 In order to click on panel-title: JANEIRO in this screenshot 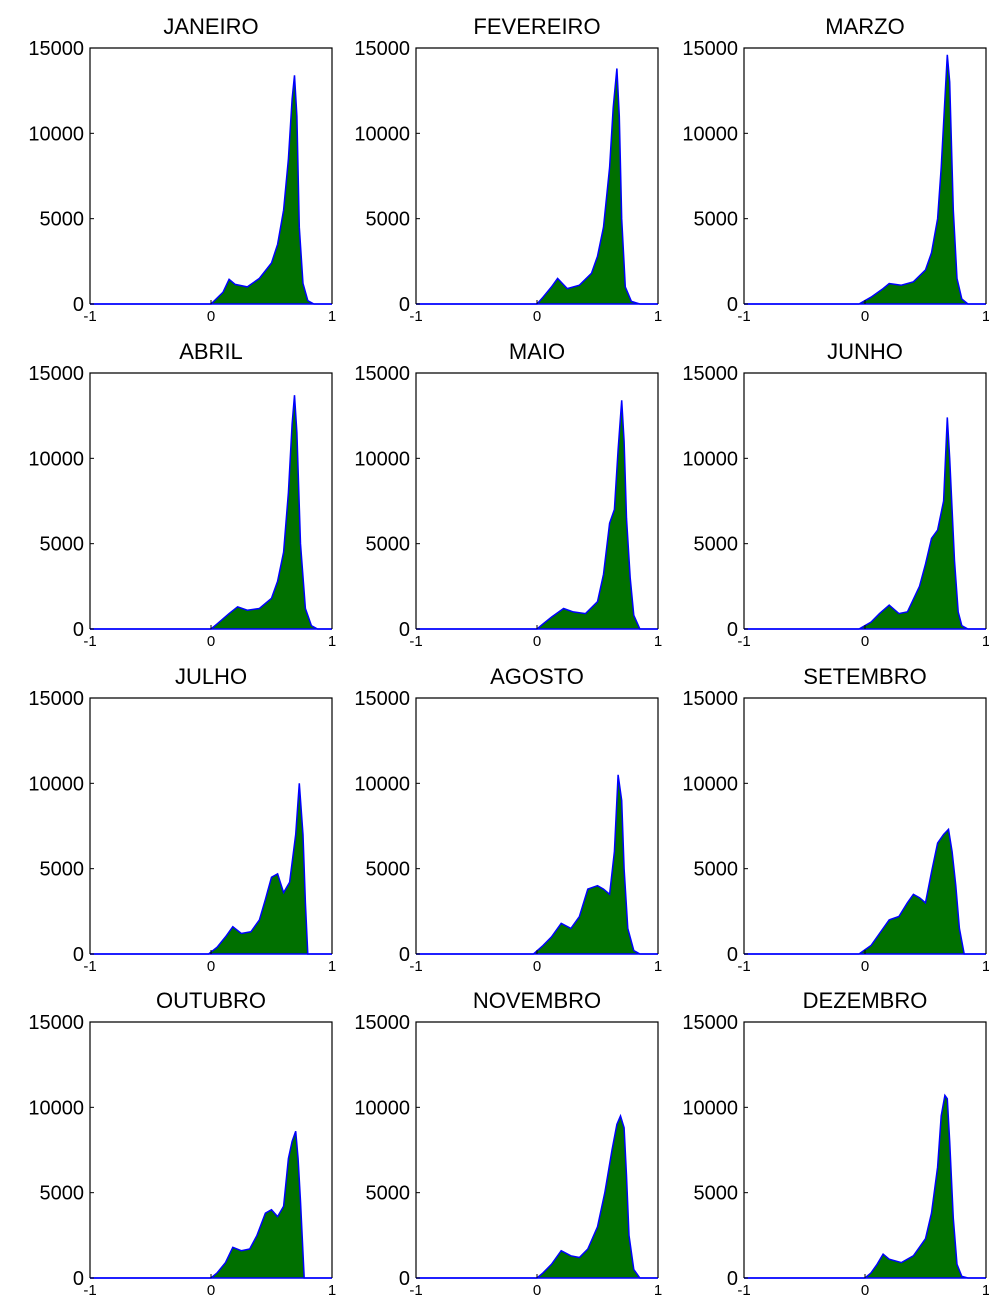, I will do `click(210, 26)`.